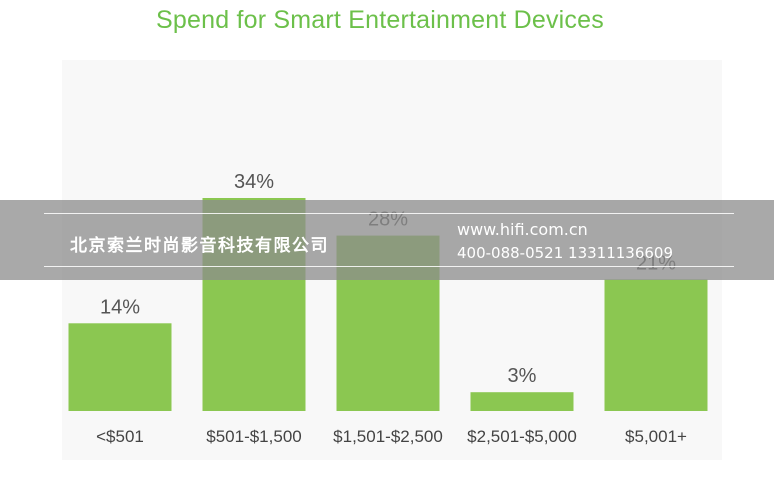 The width and height of the screenshot is (774, 480). Describe the element at coordinates (522, 376) in the screenshot. I see `bar-value-label: 3%` at that location.